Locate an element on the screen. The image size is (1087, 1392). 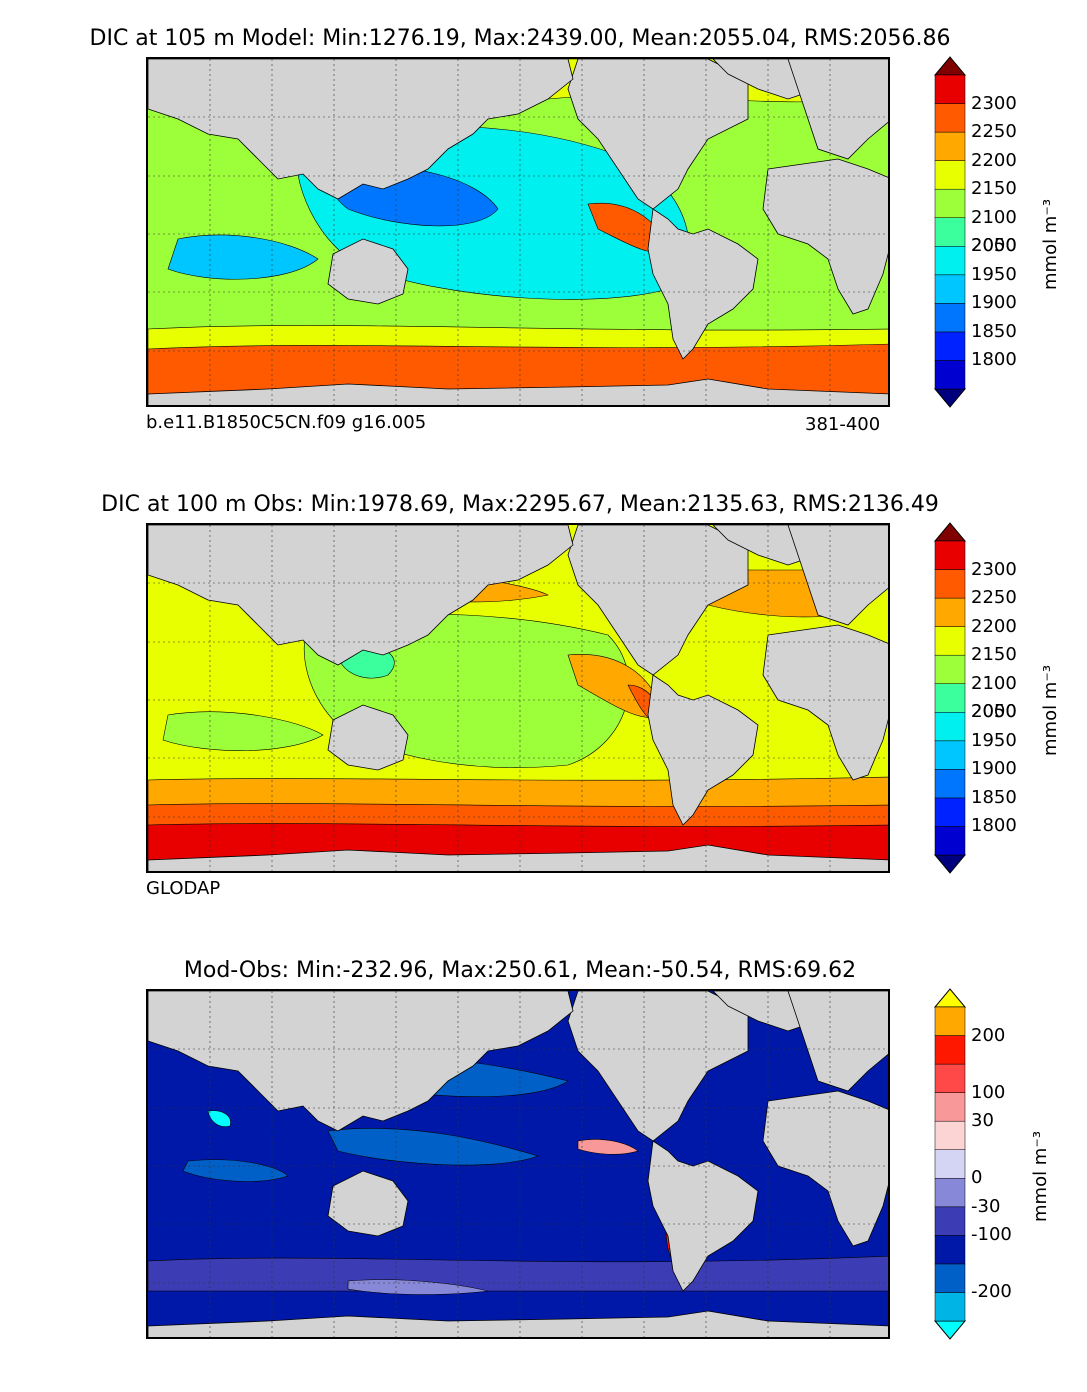
colorbar-tick-label: 30 is located at coordinates (982, 1121).